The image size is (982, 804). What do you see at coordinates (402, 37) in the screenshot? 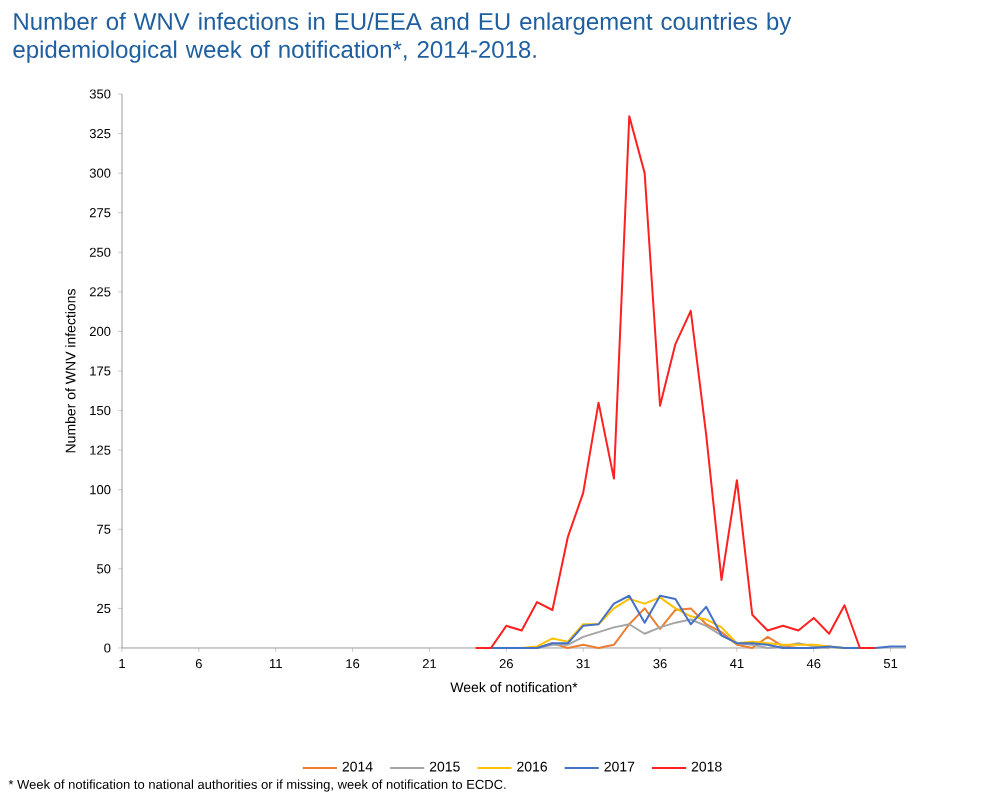
I see `chart-title: Number of WNV infections in EU/EEA and EU enlargement countries by epidemiological week of notification*, 2014-2018.` at bounding box center [402, 37].